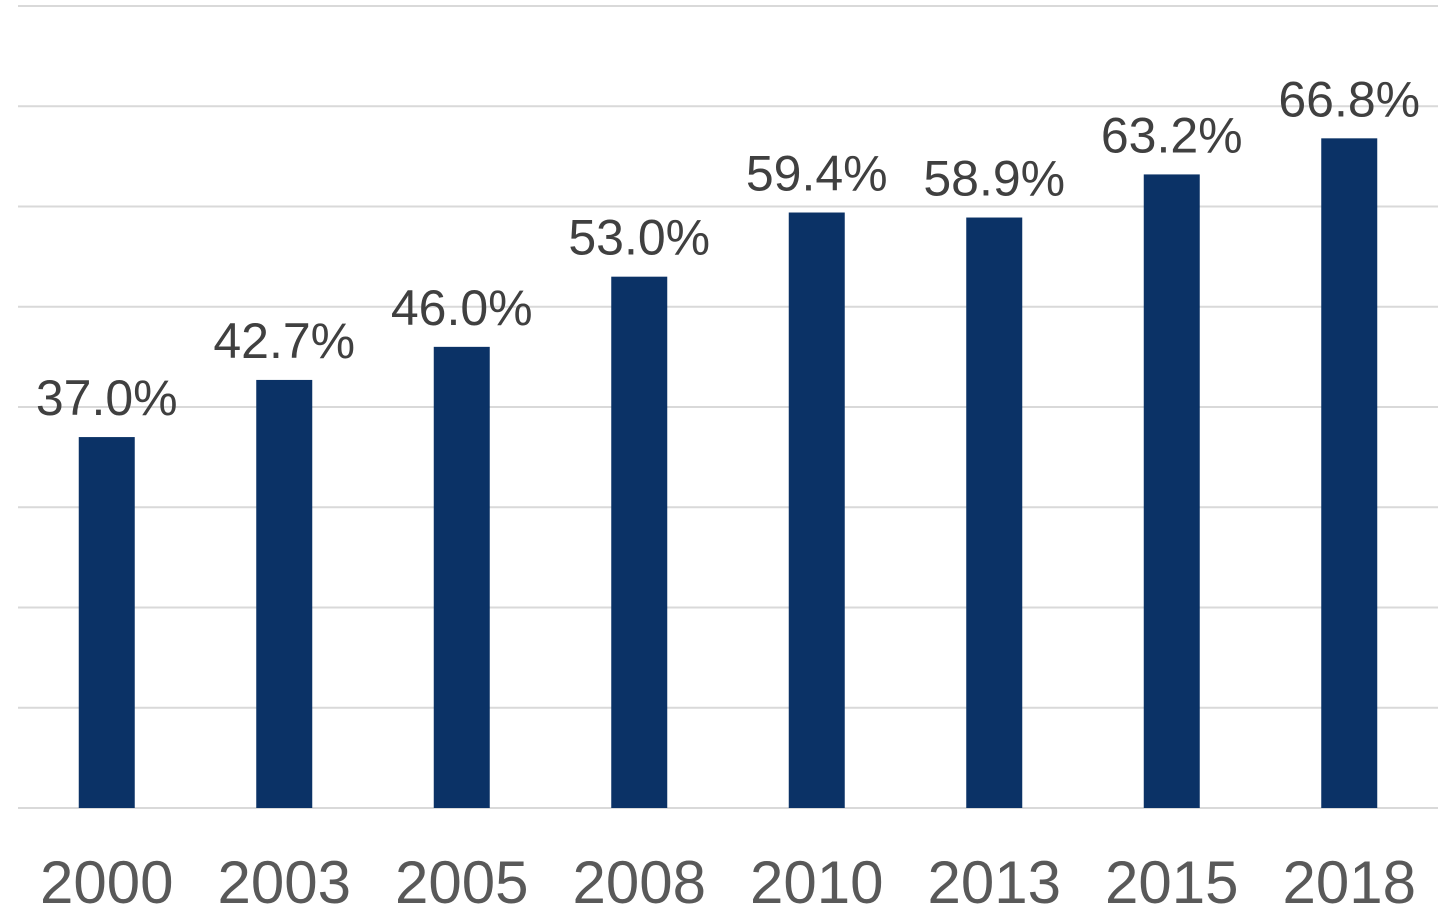 This screenshot has width=1450, height=912. Describe the element at coordinates (816, 510) in the screenshot. I see `bar-2010` at that location.